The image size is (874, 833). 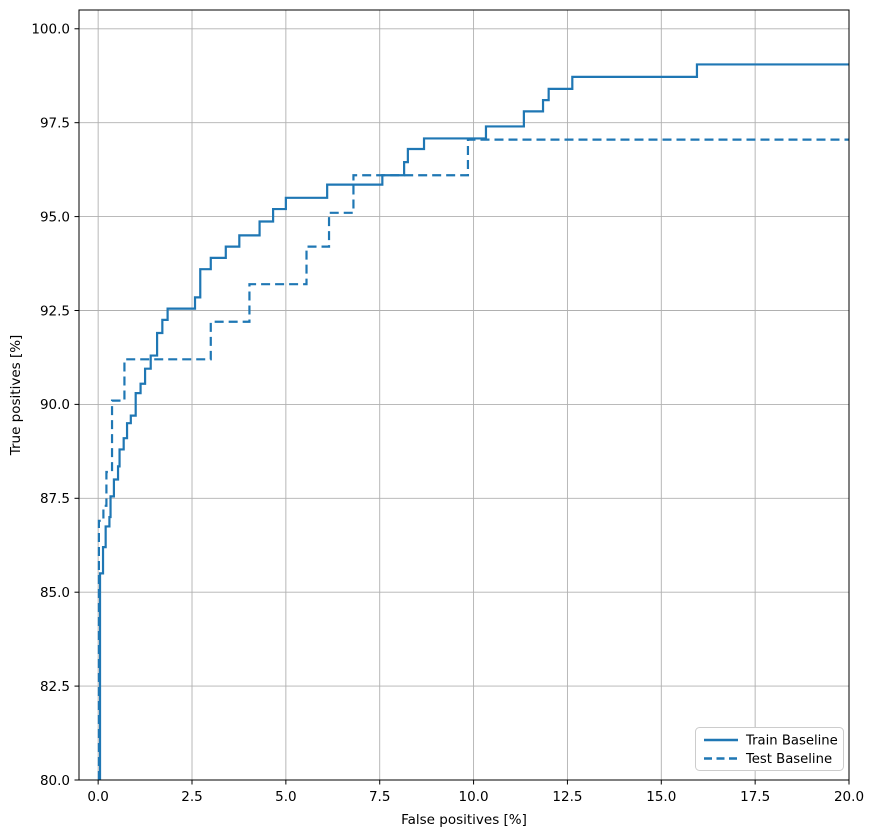 I want to click on x-tick-label: 17.5, so click(x=755, y=797).